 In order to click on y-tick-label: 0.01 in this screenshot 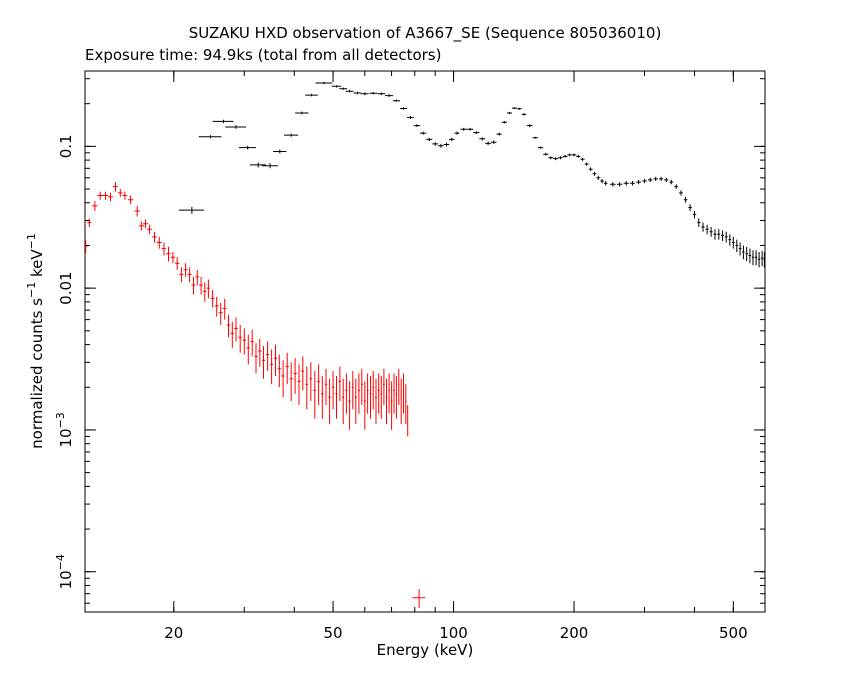, I will do `click(66, 287)`.